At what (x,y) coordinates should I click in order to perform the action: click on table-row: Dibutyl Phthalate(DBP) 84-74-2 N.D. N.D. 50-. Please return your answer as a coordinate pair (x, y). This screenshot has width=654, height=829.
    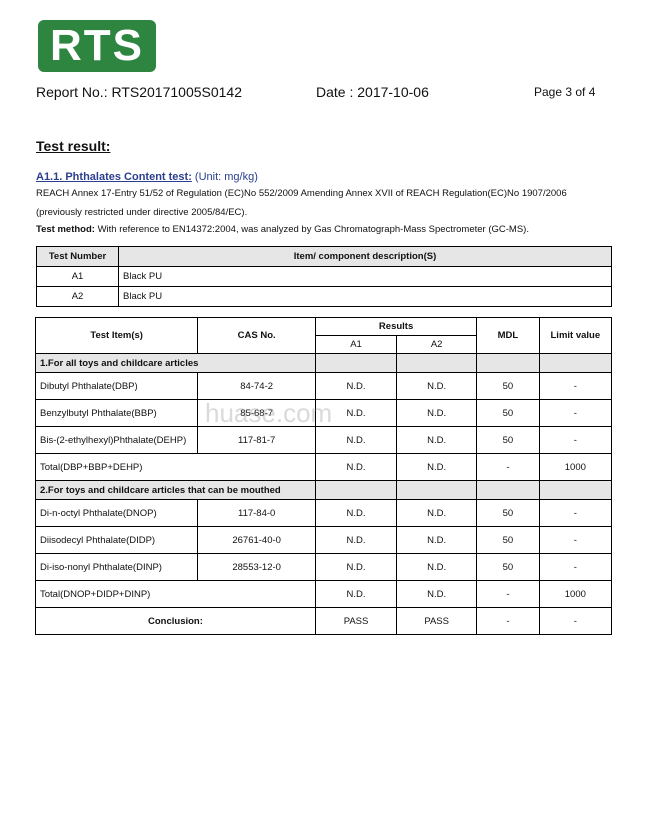
    Looking at the image, I should click on (323, 386).